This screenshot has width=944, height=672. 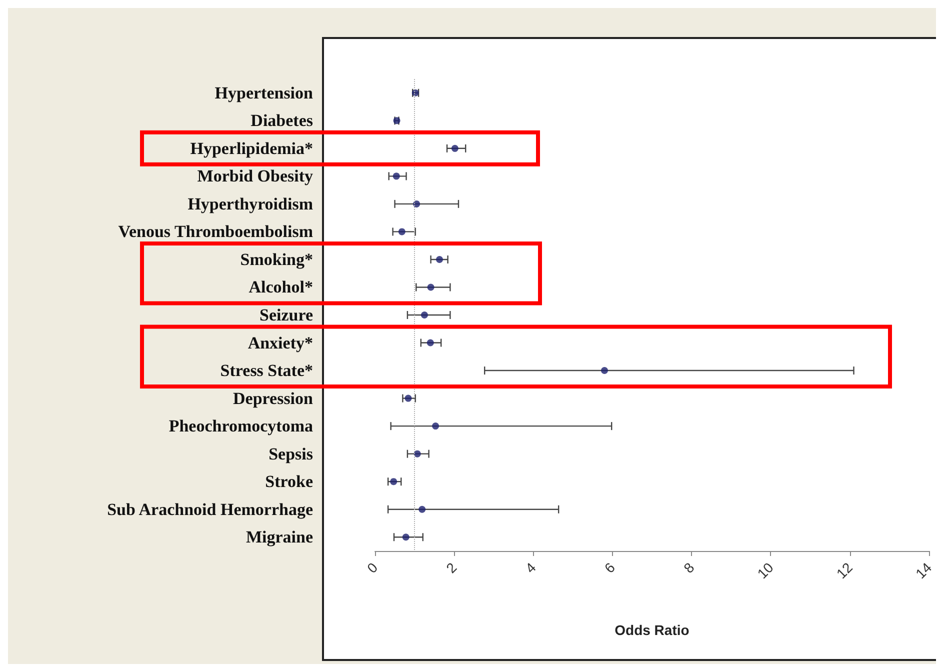 I want to click on y-tick-label: Migraine, so click(x=280, y=537).